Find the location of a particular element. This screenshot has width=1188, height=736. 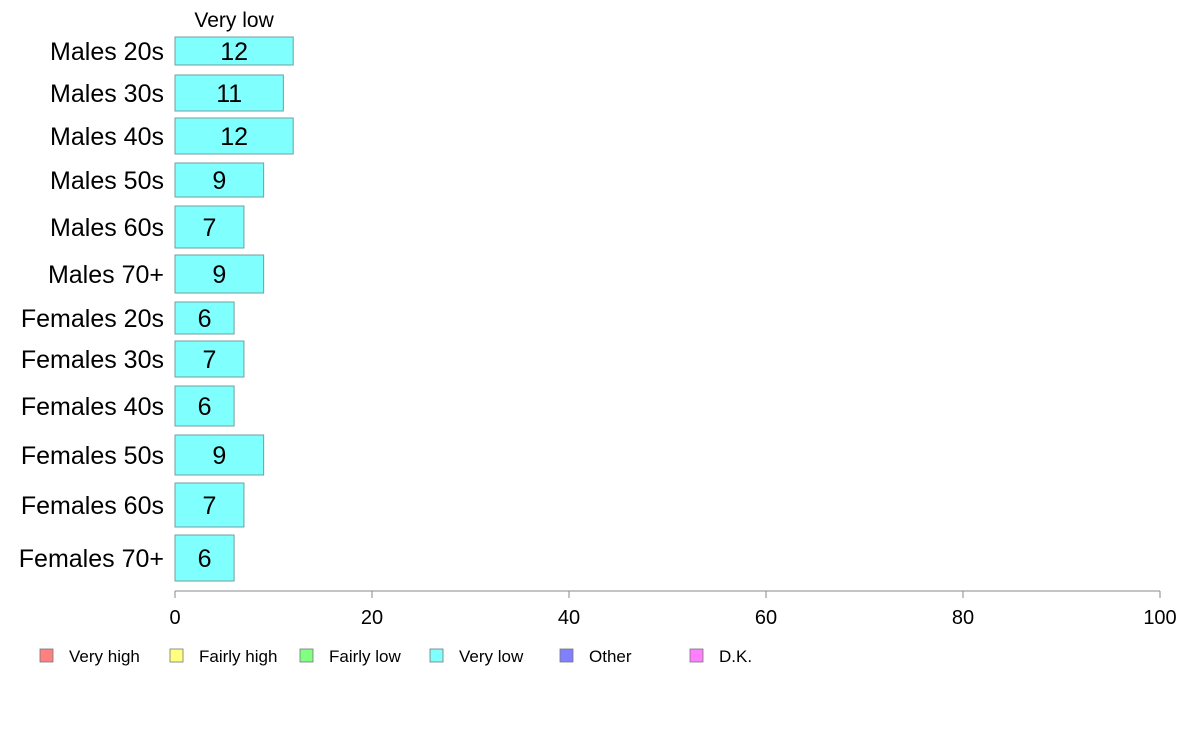

category-label: Females 30s is located at coordinates (92, 360).